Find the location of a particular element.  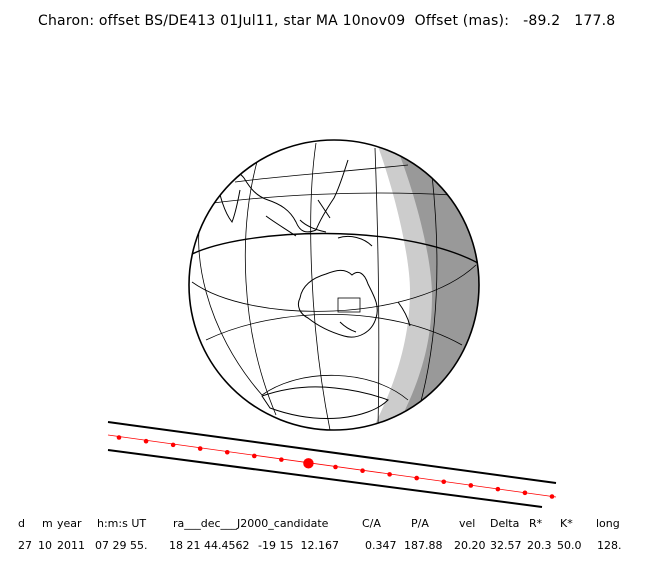

value-delta: 32.57 is located at coordinates (506, 545).